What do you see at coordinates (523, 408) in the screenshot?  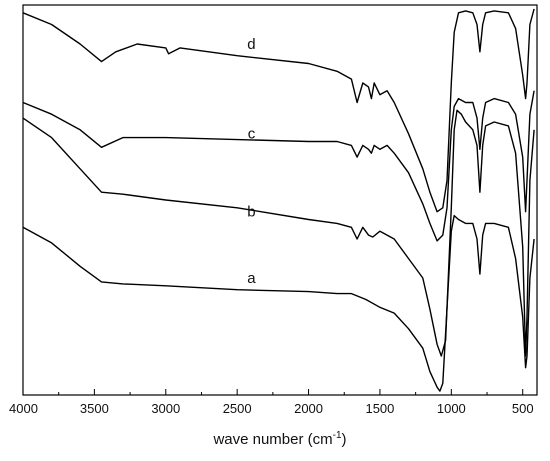 I see `x-tick-label: 500` at bounding box center [523, 408].